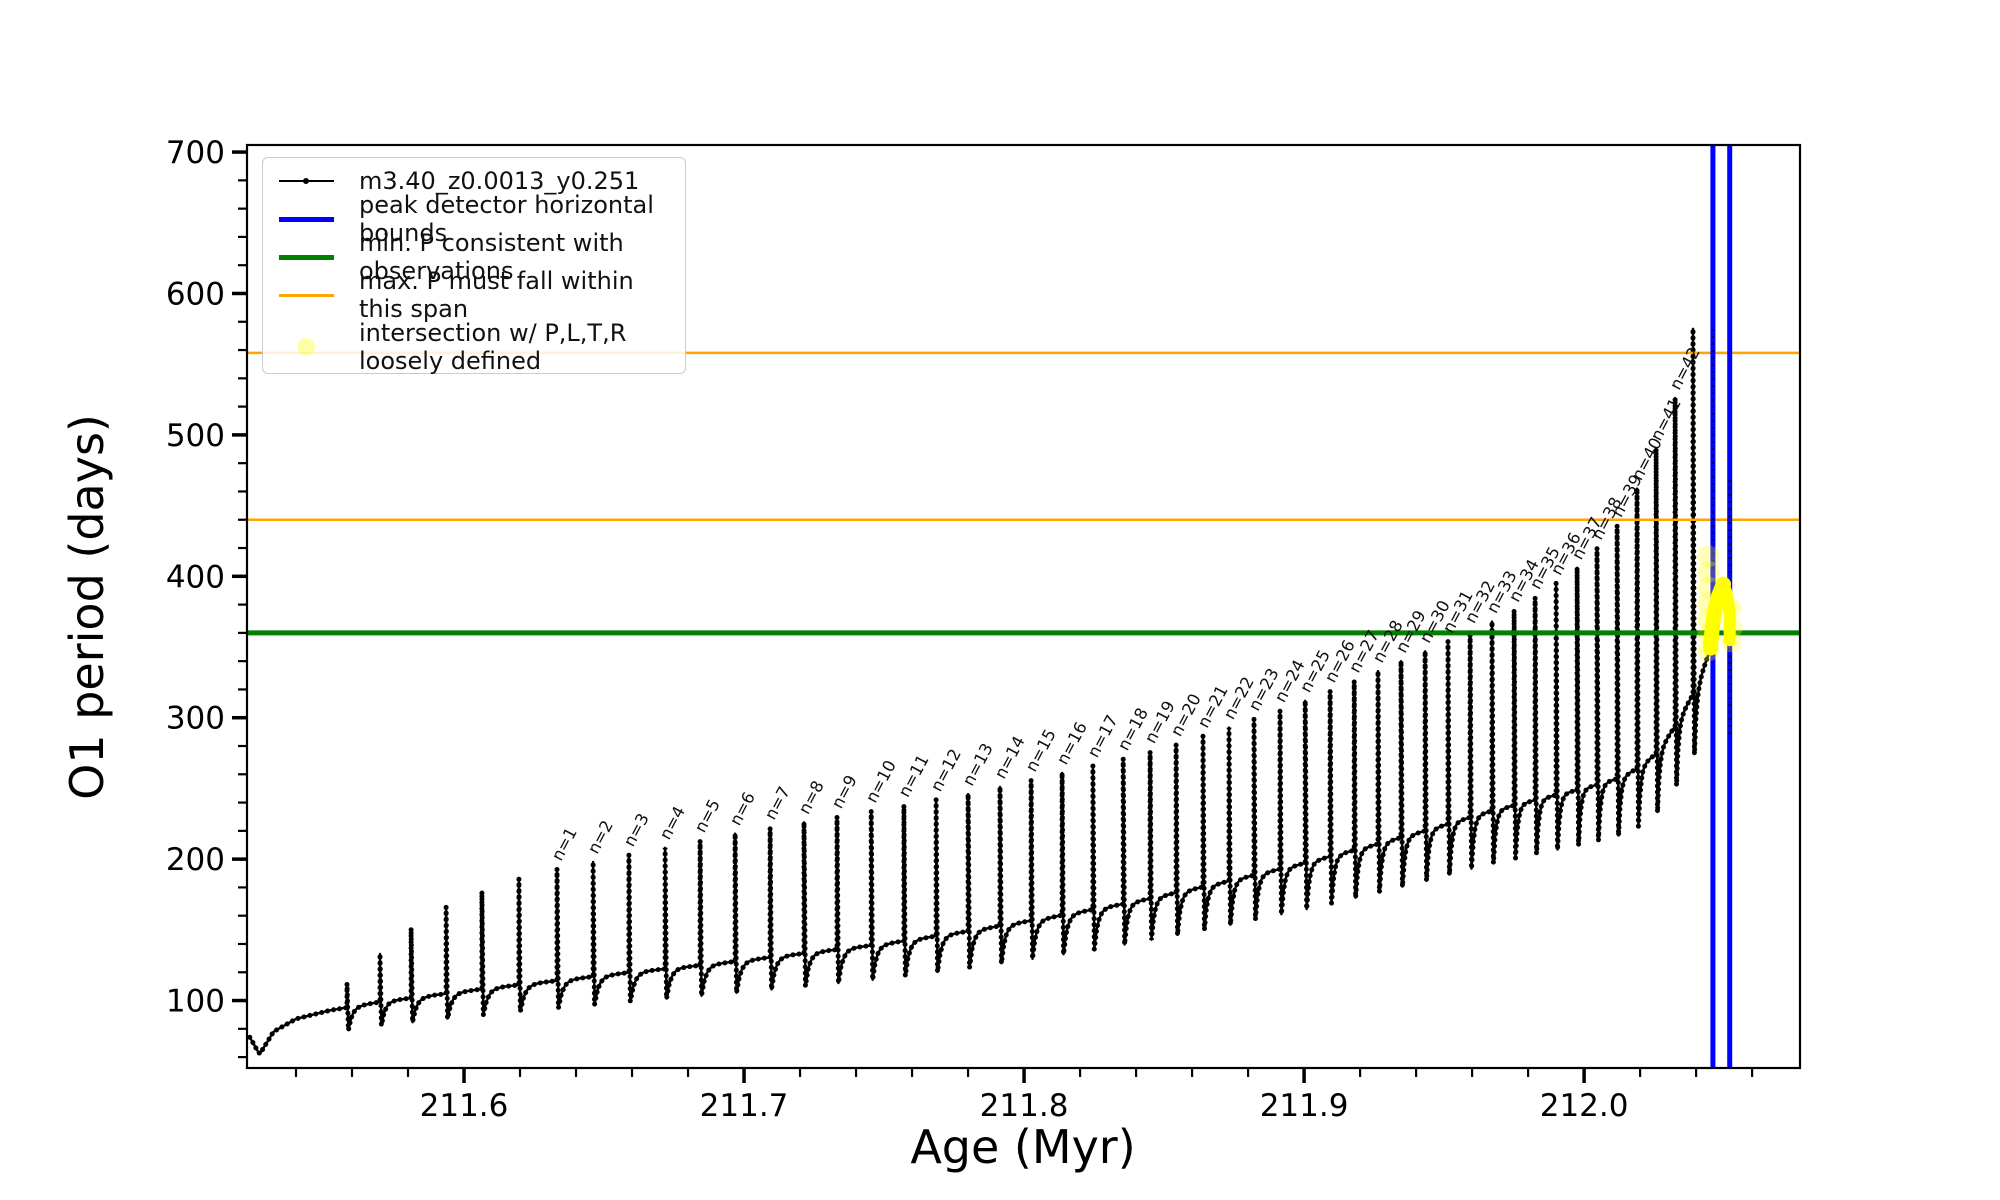  I want to click on legend-item-peak-bounds: peak detector horizontal bounds, so click(479, 219).